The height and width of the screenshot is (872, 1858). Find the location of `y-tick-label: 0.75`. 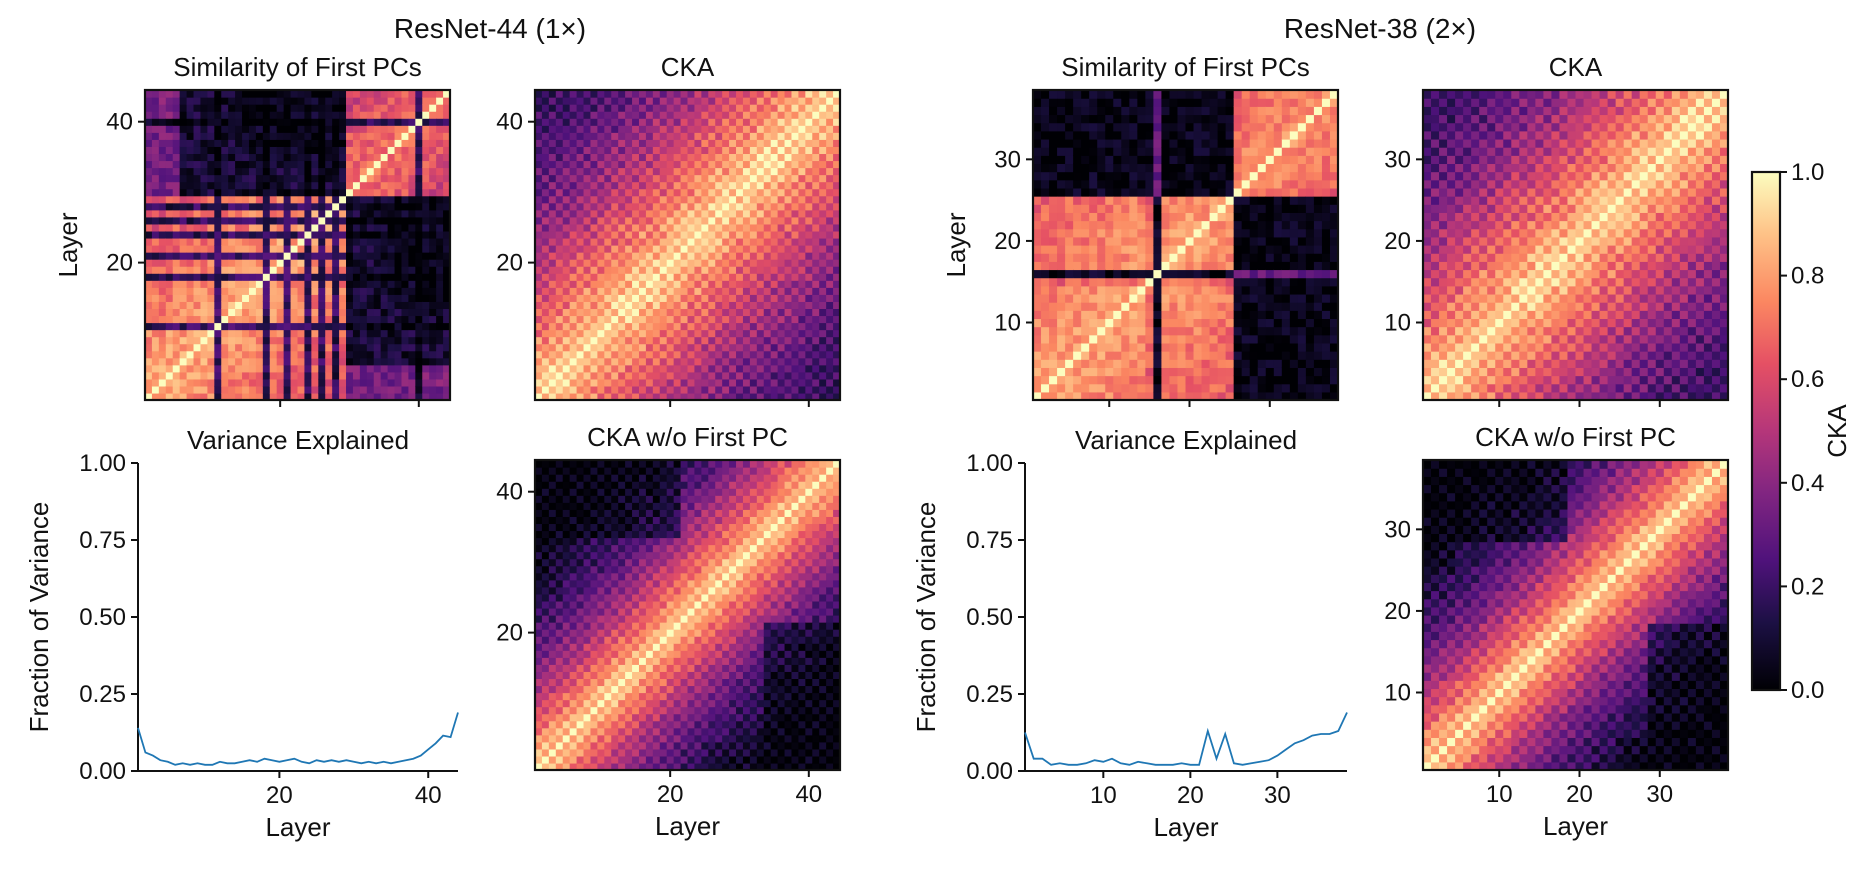

y-tick-label: 0.75 is located at coordinates (102, 540).